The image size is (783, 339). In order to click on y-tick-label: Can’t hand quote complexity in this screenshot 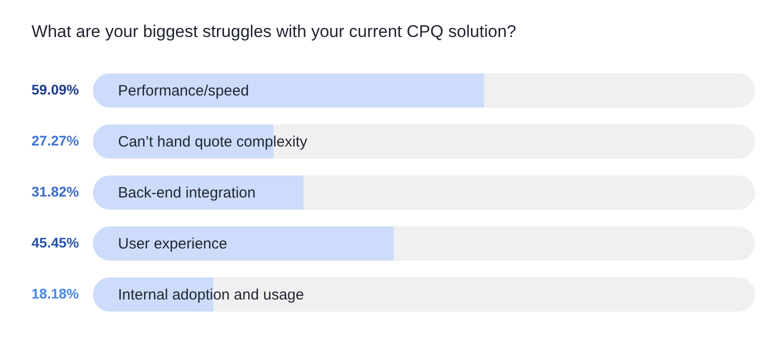, I will do `click(213, 142)`.